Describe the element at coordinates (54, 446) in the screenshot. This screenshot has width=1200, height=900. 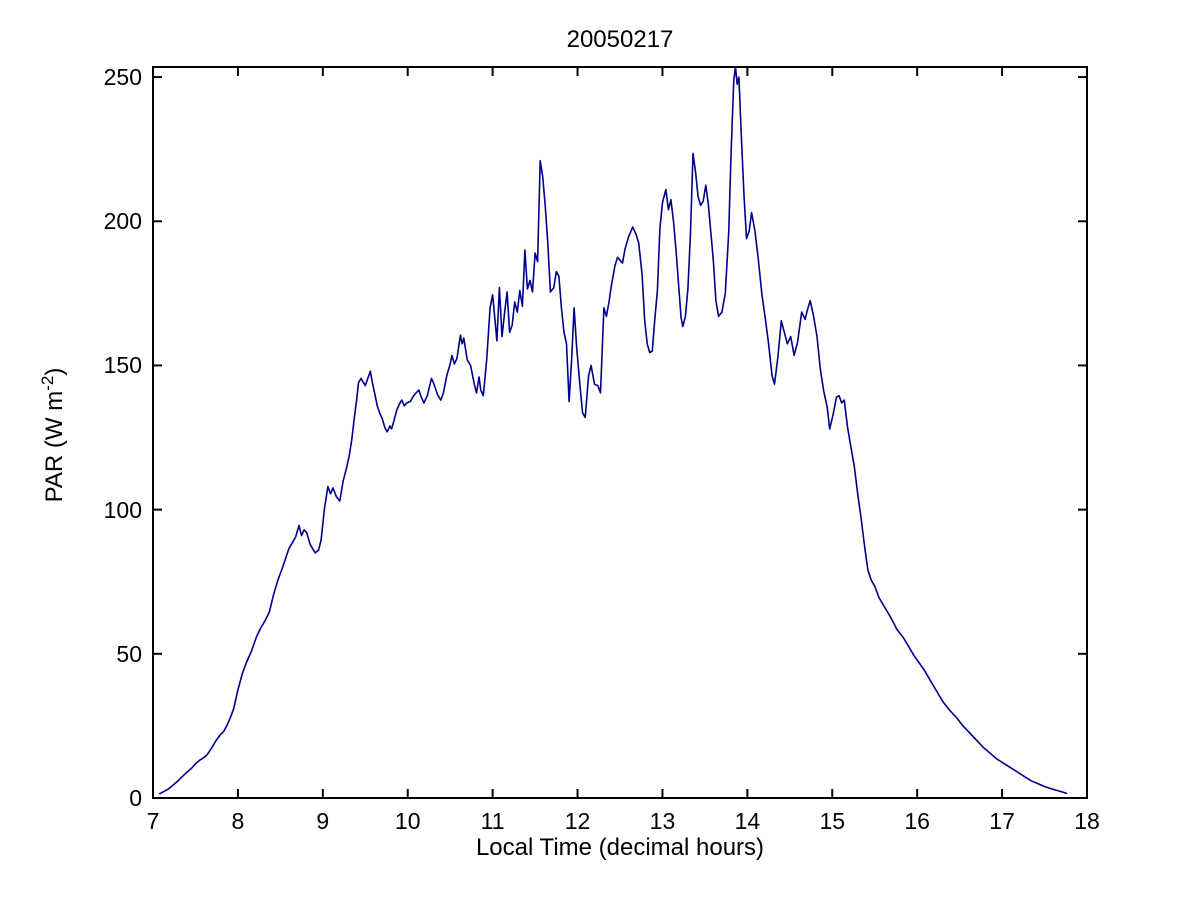
I see `y-axis-label-text: PAR (W m` at that location.